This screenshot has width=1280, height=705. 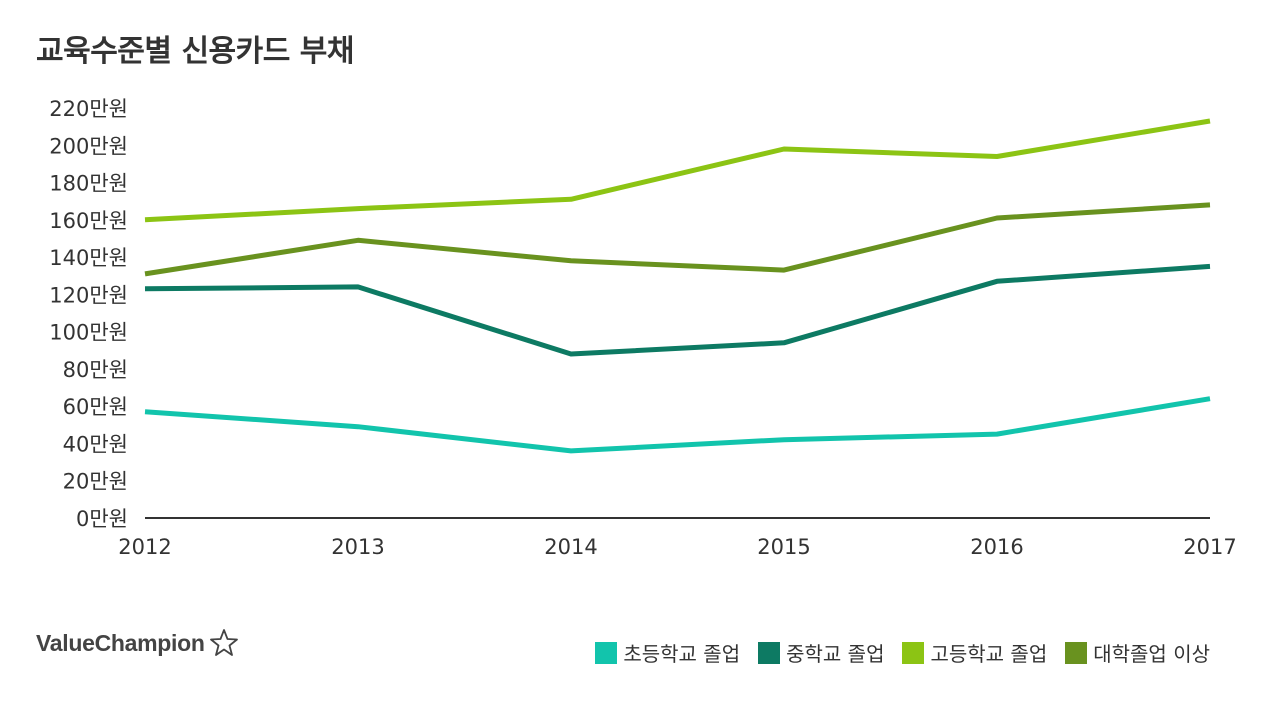 I want to click on y-tick-label: 200만원, so click(x=88, y=146).